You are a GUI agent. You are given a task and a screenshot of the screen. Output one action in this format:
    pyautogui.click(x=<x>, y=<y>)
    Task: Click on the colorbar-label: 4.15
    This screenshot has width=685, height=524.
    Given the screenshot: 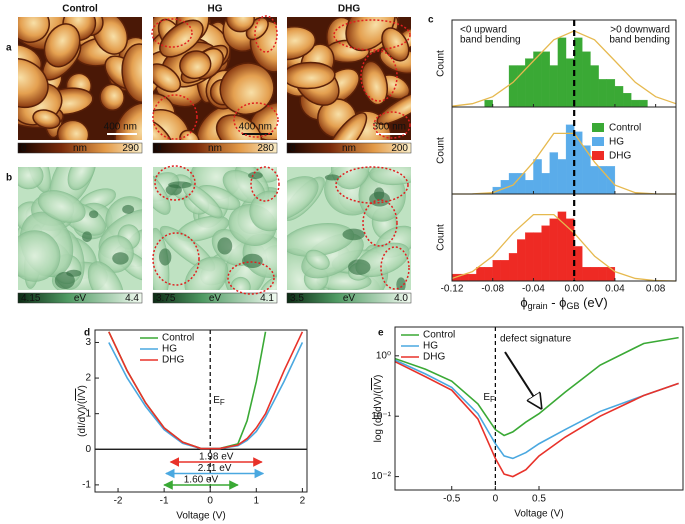 What is the action you would take?
    pyautogui.click(x=31, y=298)
    